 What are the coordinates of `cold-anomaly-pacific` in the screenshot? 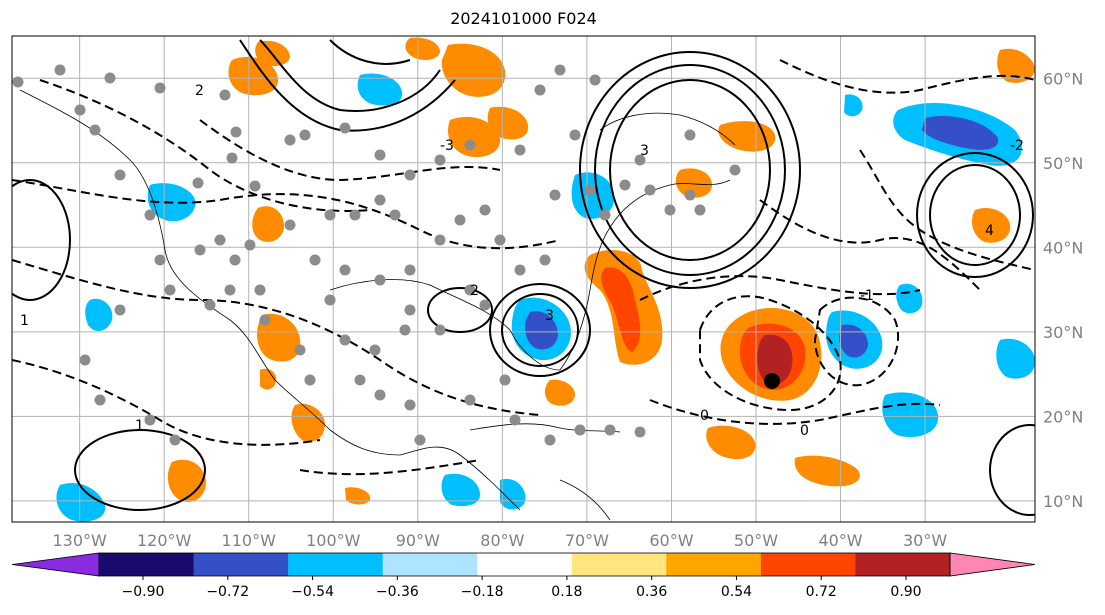 It's located at (81, 502).